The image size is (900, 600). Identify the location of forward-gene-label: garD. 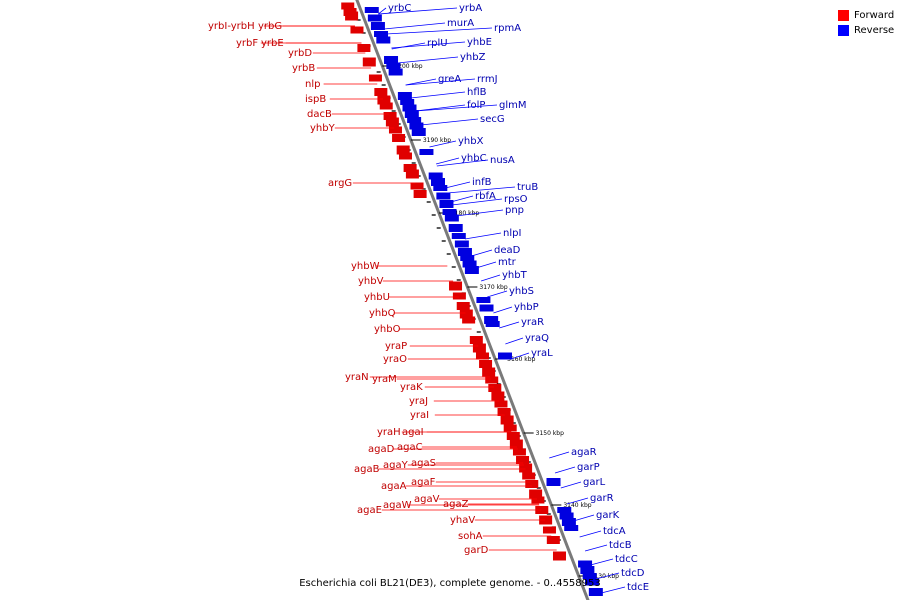
(476, 550).